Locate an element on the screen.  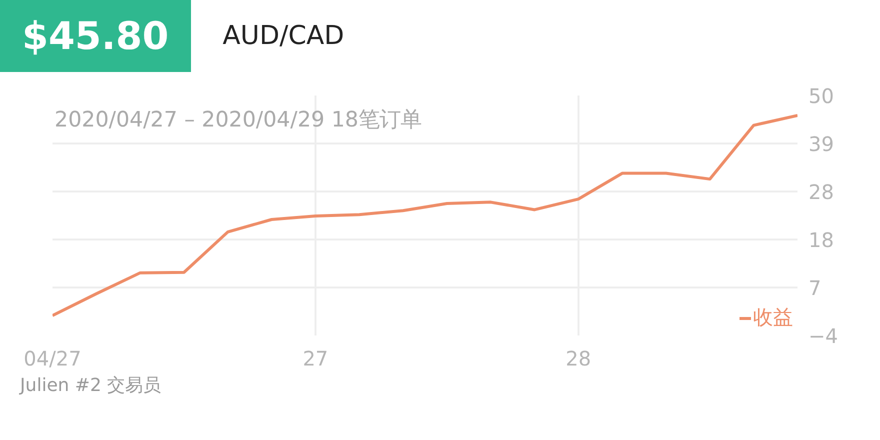
chart-subtitle: AUD/CAD is located at coordinates (283, 36).